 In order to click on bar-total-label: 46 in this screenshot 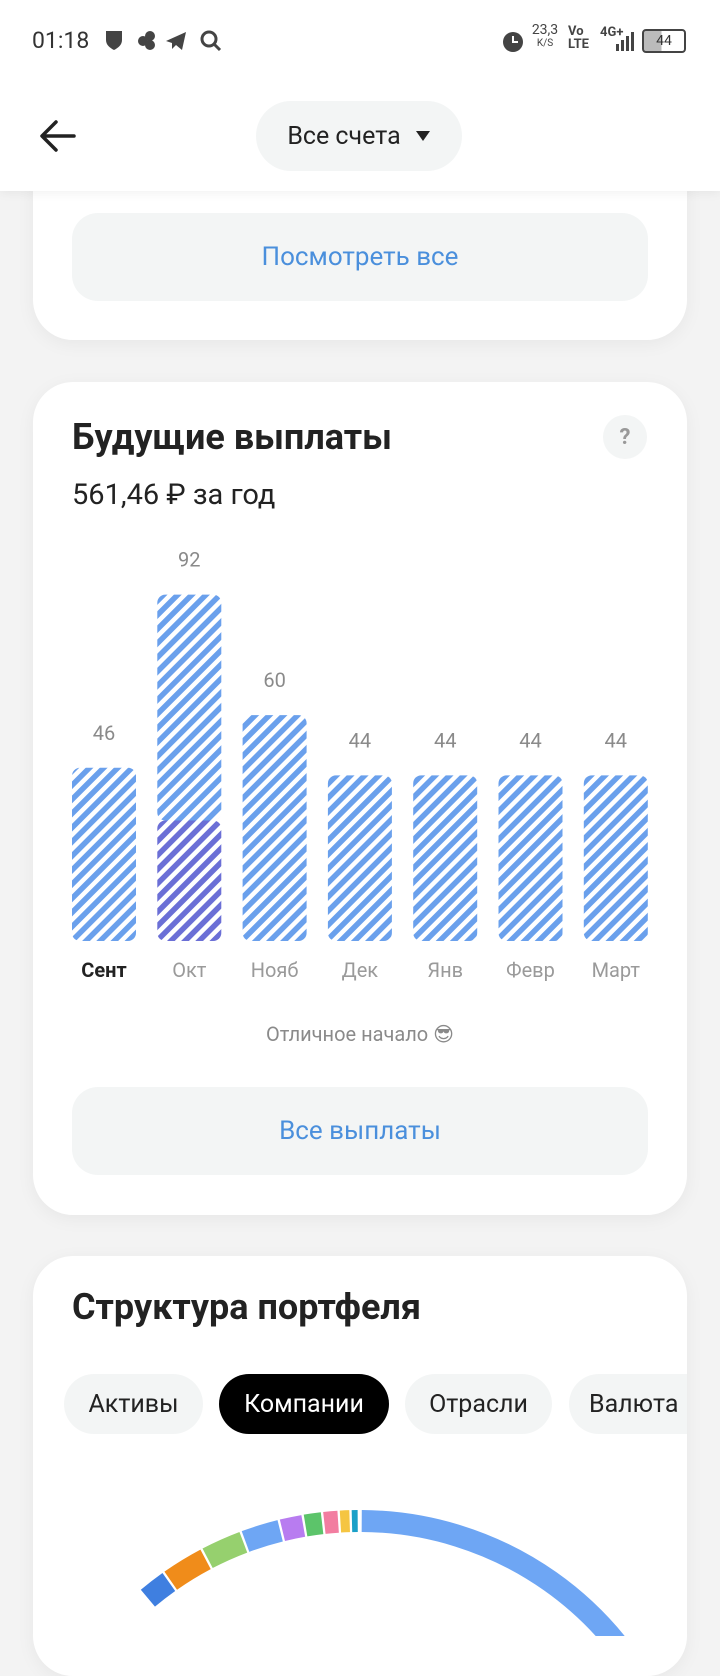, I will do `click(104, 733)`.